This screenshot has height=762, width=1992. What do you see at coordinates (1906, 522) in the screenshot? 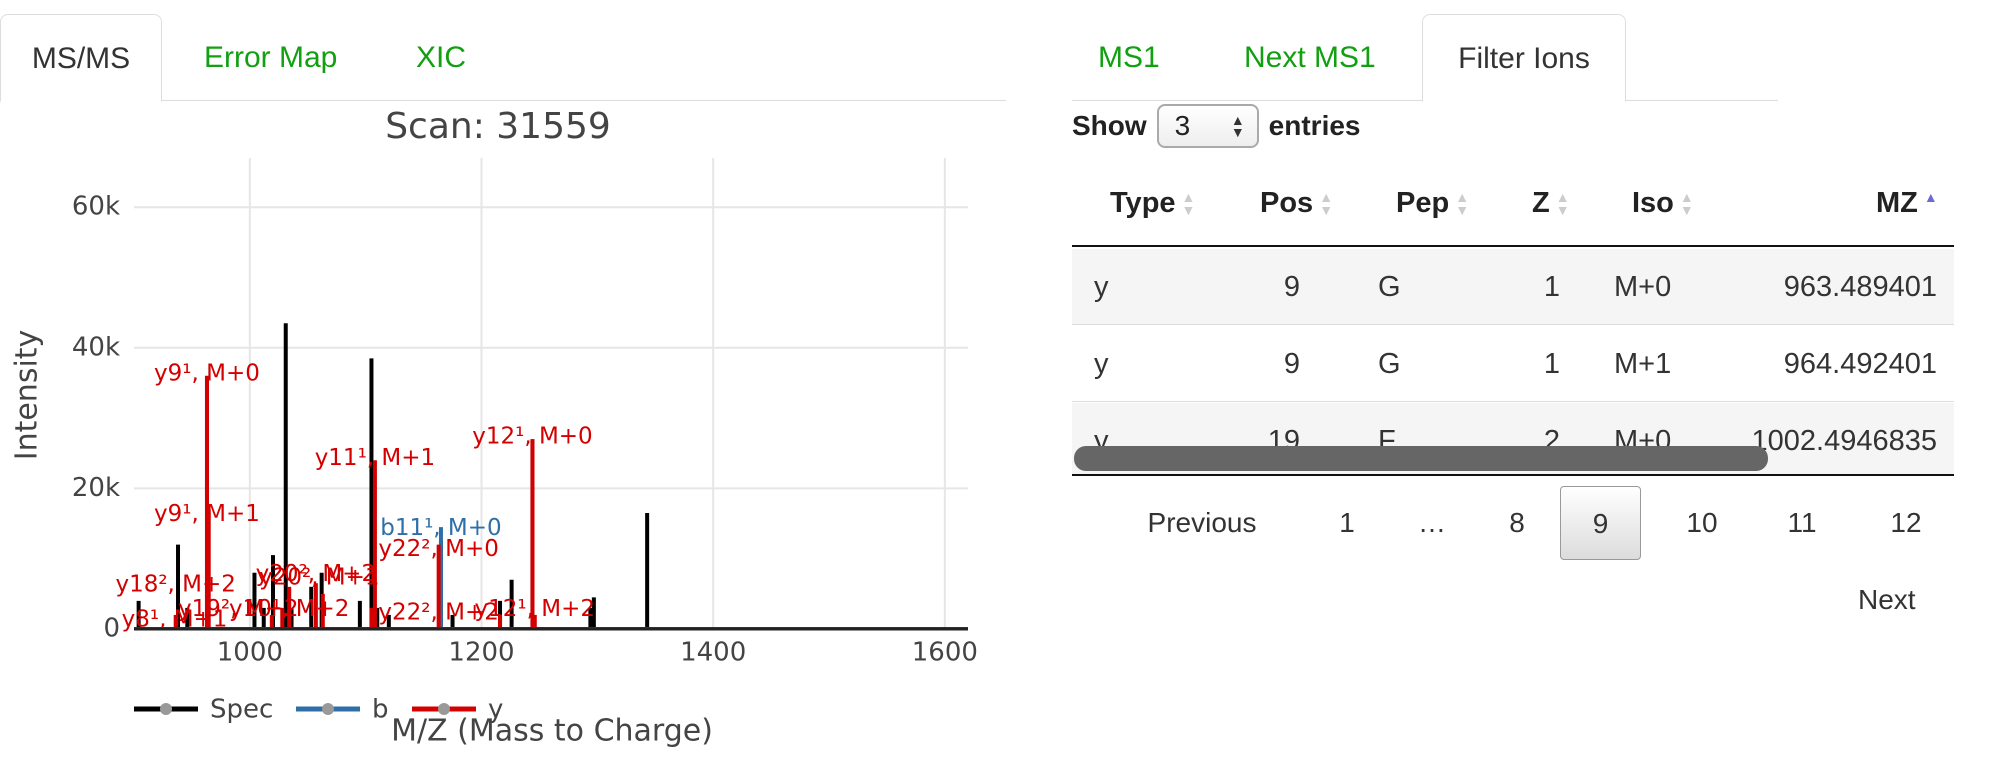
I see `page-button-12: 12` at bounding box center [1906, 522].